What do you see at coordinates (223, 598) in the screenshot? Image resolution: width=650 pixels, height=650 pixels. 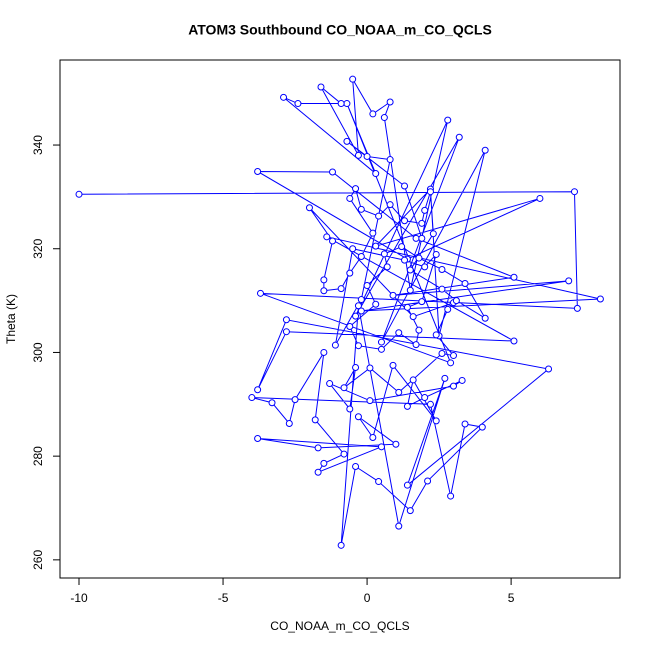 I see `x-tick-label: -5` at bounding box center [223, 598].